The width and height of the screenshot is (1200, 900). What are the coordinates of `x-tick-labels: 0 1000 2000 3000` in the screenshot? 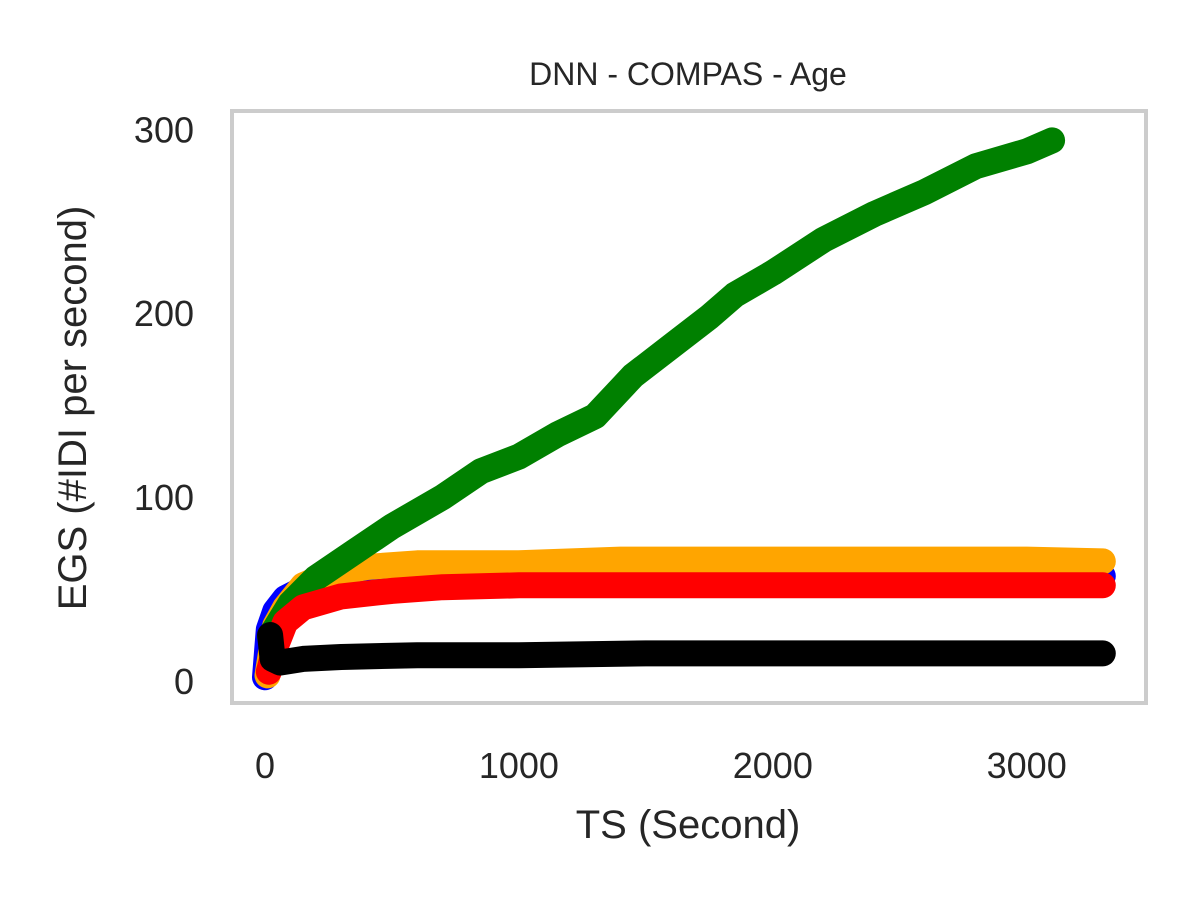 It's located at (661, 765).